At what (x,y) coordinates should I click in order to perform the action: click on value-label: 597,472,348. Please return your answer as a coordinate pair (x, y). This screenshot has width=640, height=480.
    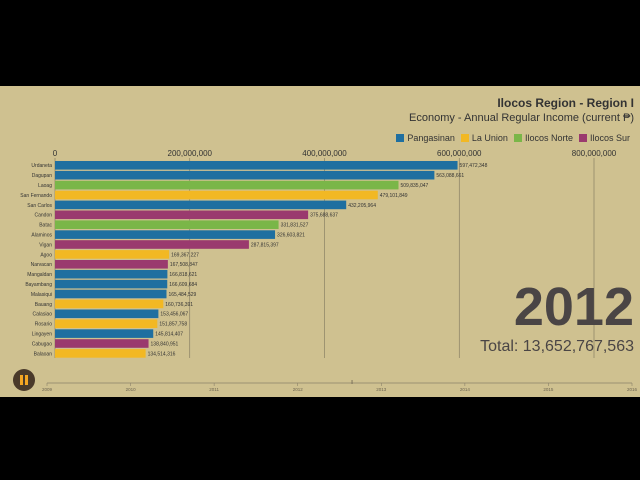
    Looking at the image, I should click on (474, 166).